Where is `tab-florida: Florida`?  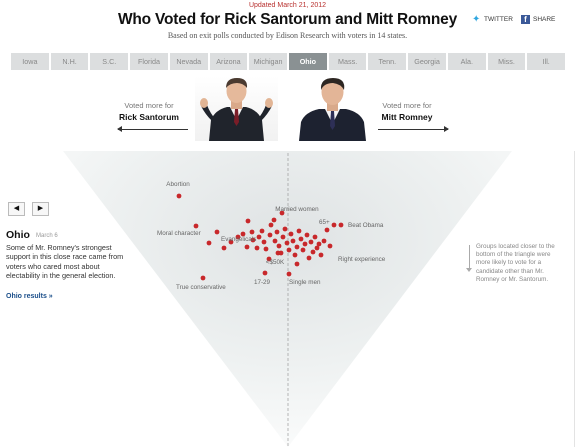 tab-florida: Florida is located at coordinates (149, 61).